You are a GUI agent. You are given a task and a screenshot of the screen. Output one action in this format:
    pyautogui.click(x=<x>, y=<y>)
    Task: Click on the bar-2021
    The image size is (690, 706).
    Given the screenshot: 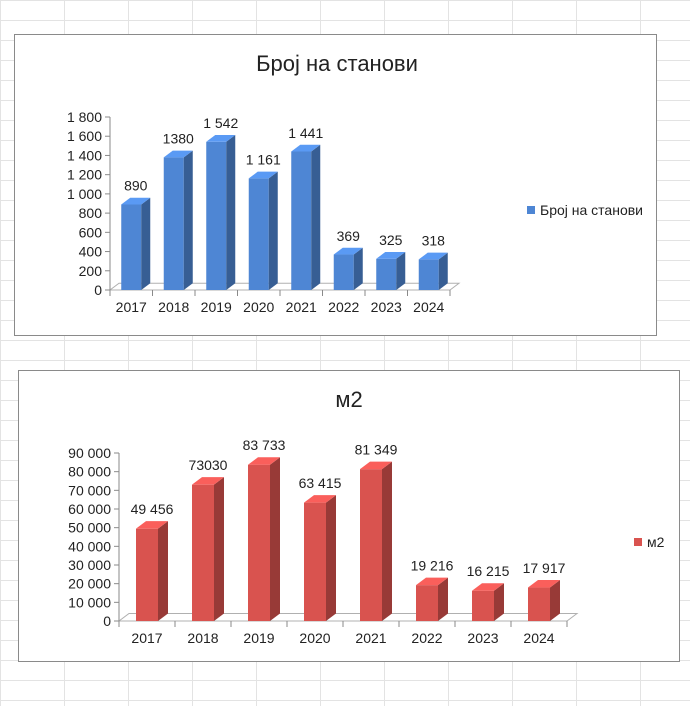 What is the action you would take?
    pyautogui.click(x=376, y=541)
    